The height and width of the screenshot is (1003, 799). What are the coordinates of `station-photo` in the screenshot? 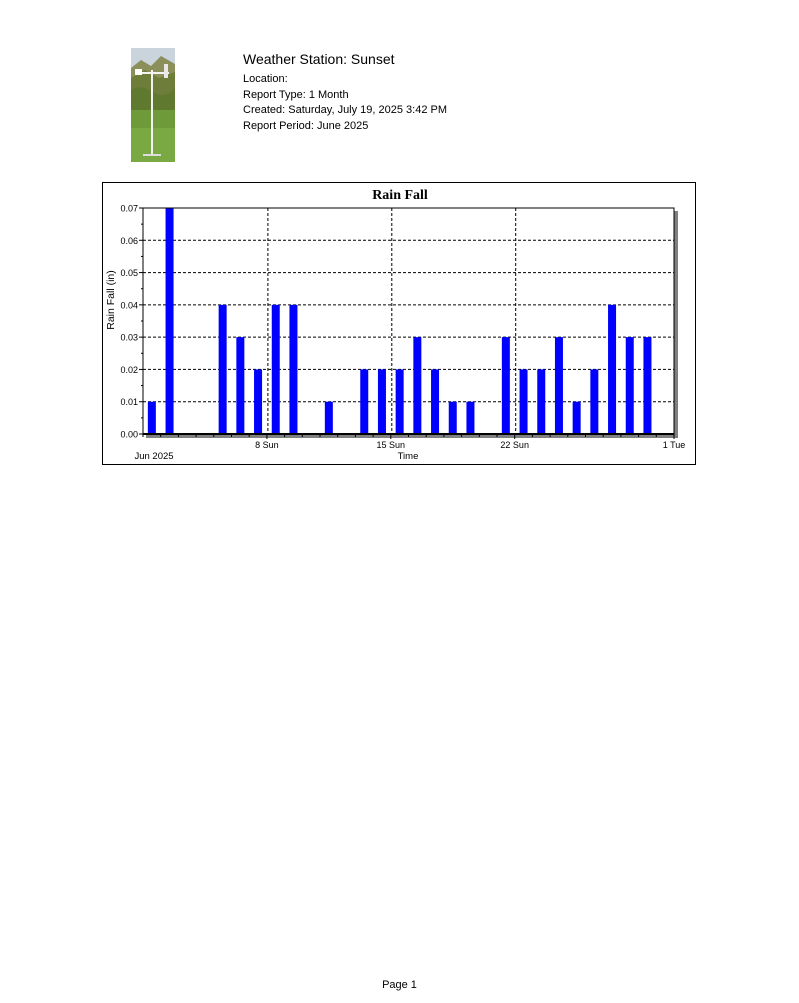 It's located at (153, 105).